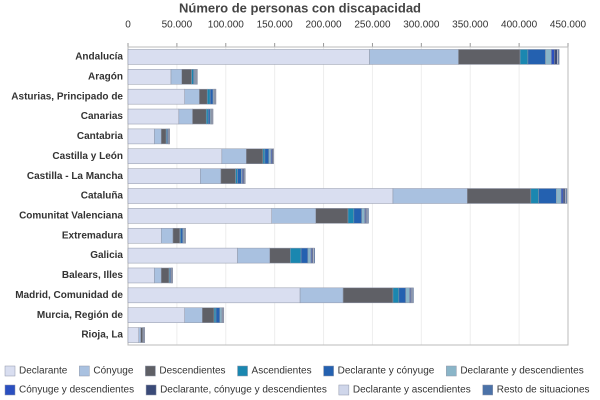 This screenshot has width=600, height=400. Describe the element at coordinates (568, 25) in the screenshot. I see `x-tick-label: 450.000` at that location.